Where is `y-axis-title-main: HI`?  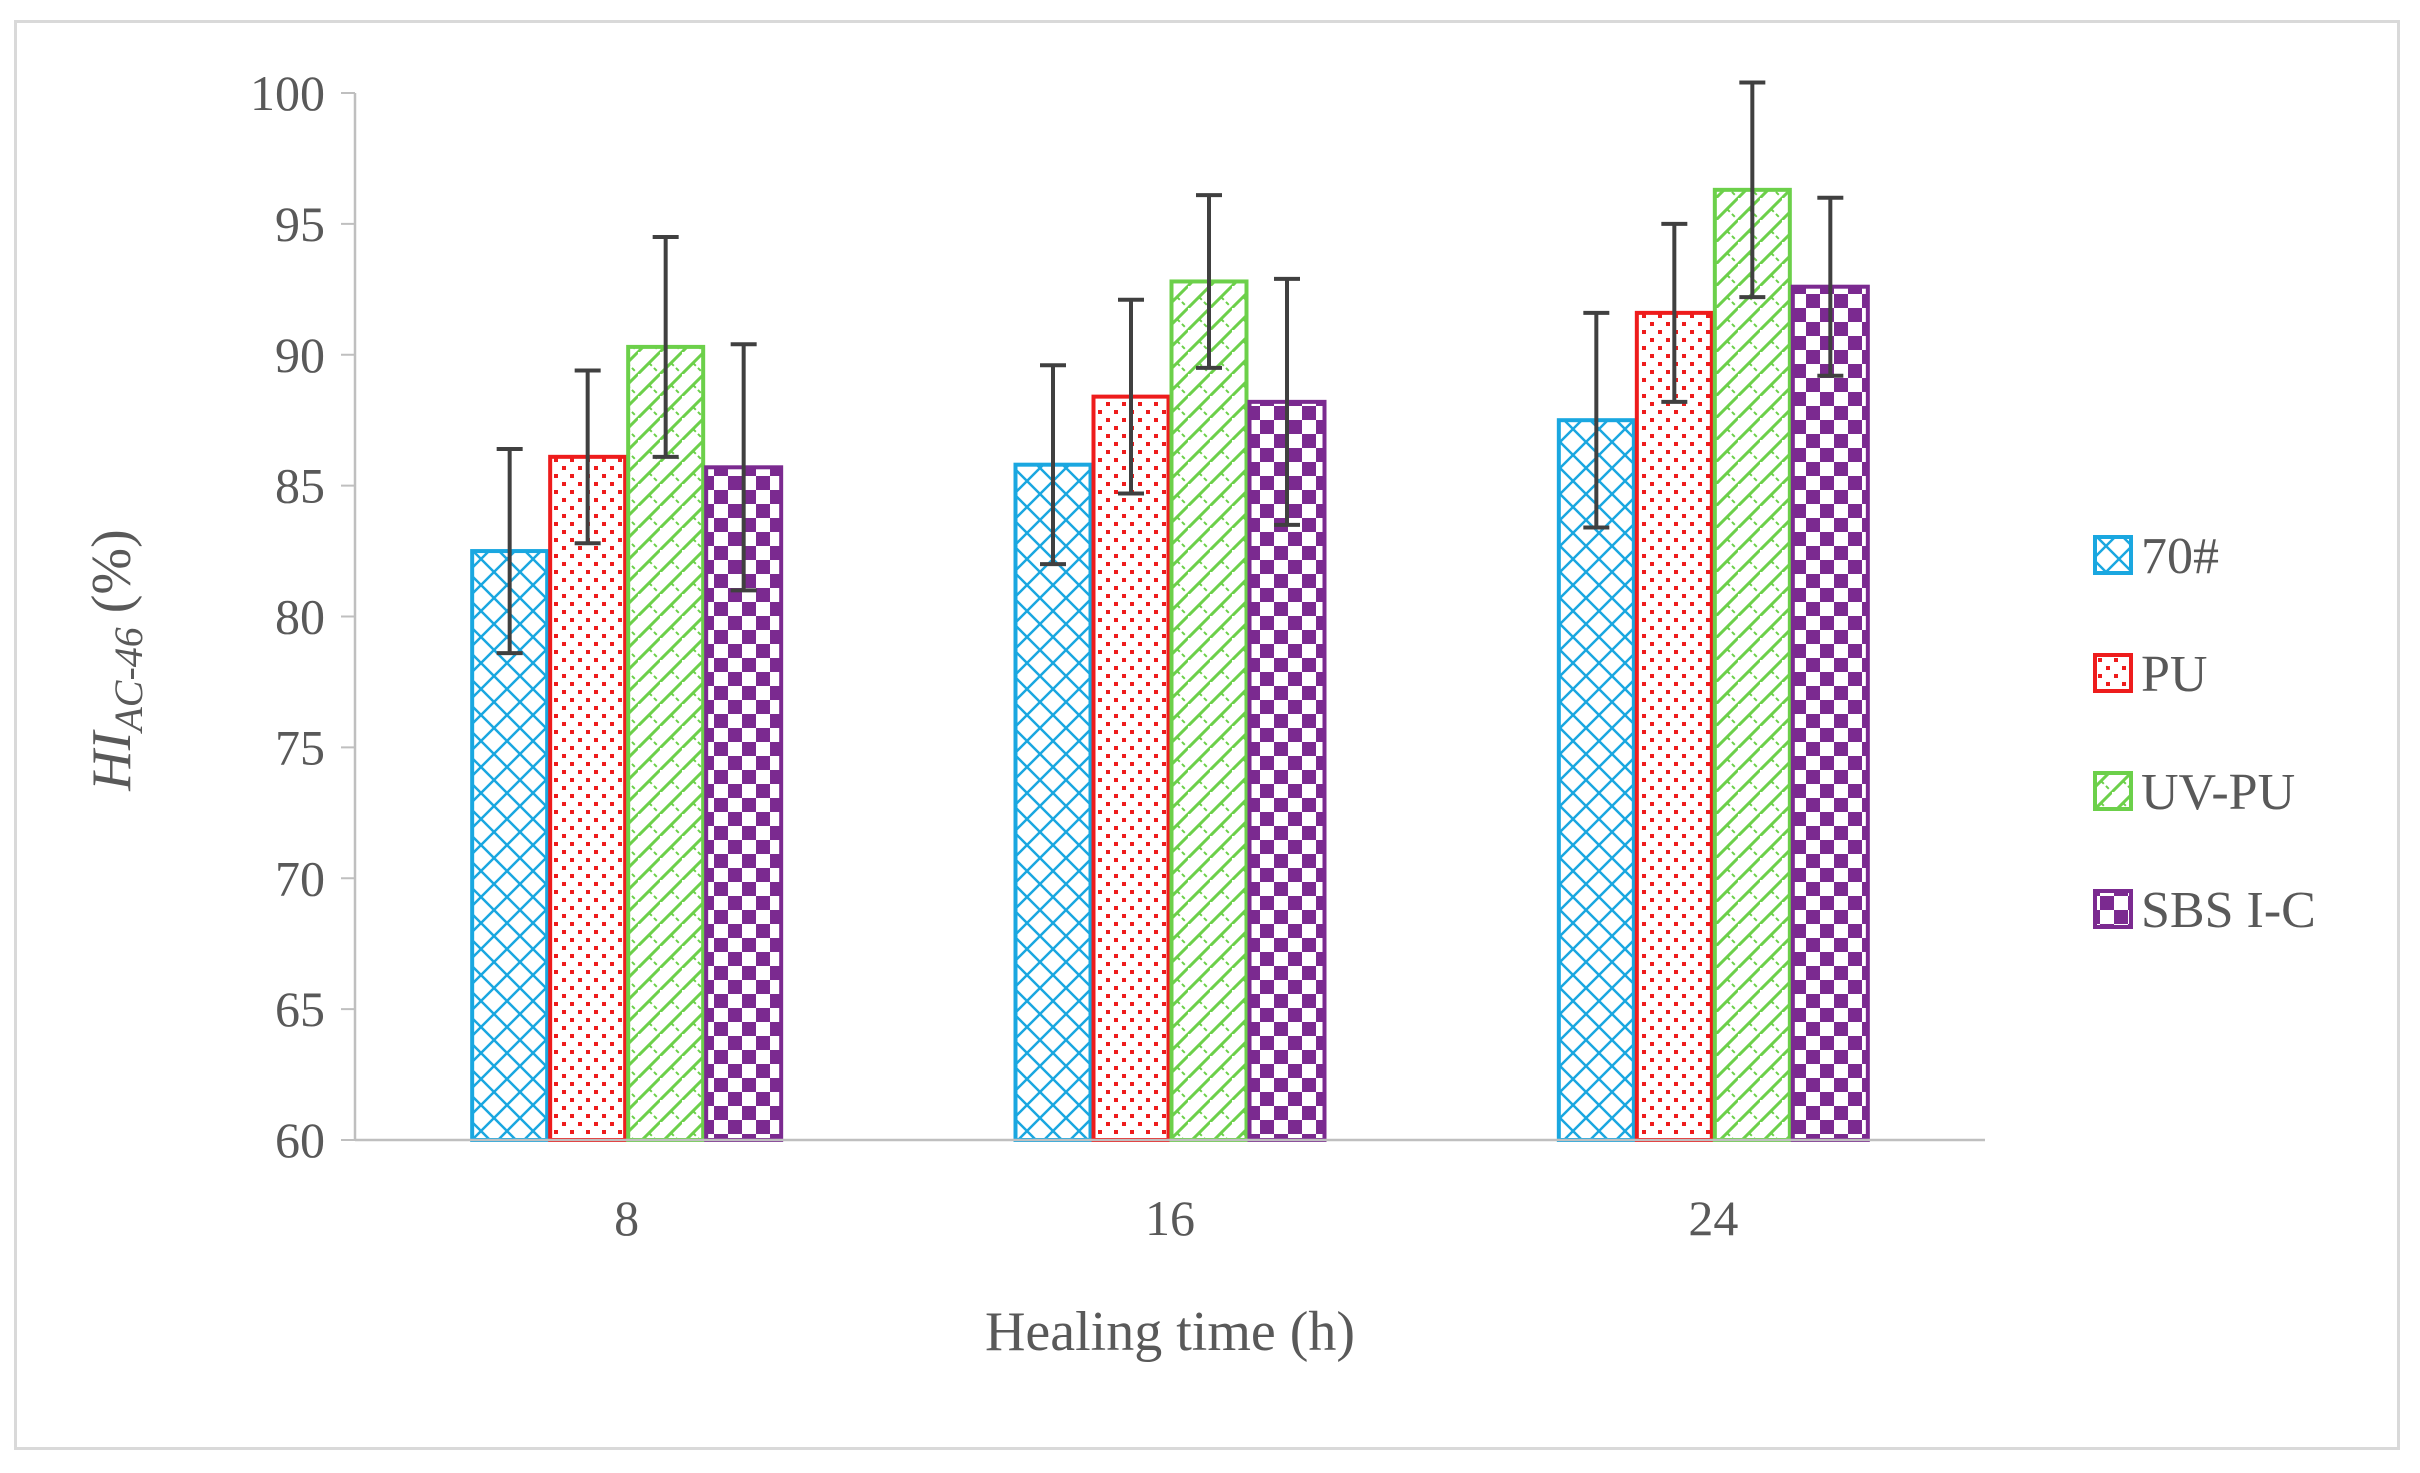 y-axis-title-main: HI is located at coordinates (112, 760).